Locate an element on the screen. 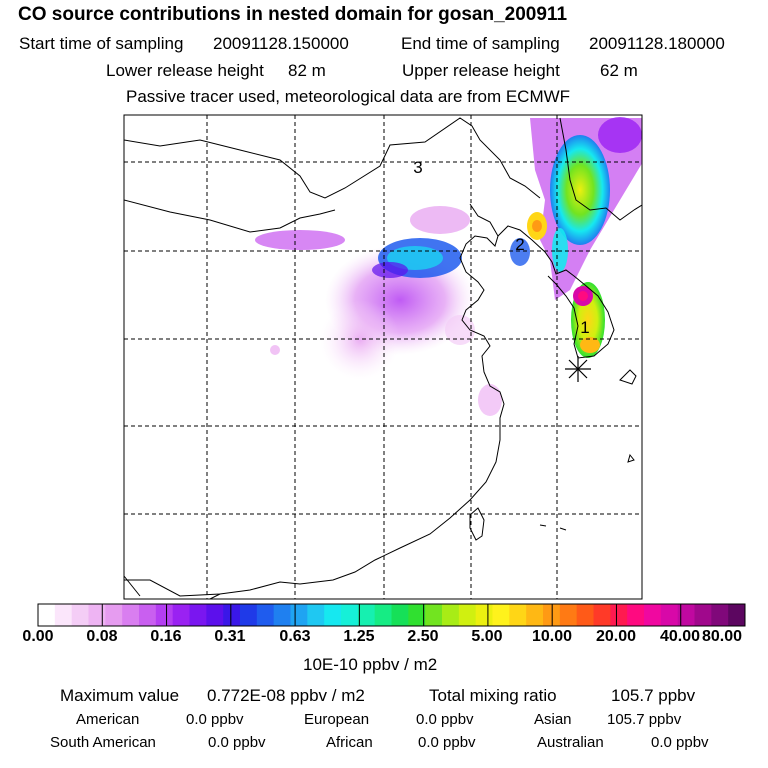 The width and height of the screenshot is (768, 768). colorbar-tick-1: 0.08 is located at coordinates (102, 636).